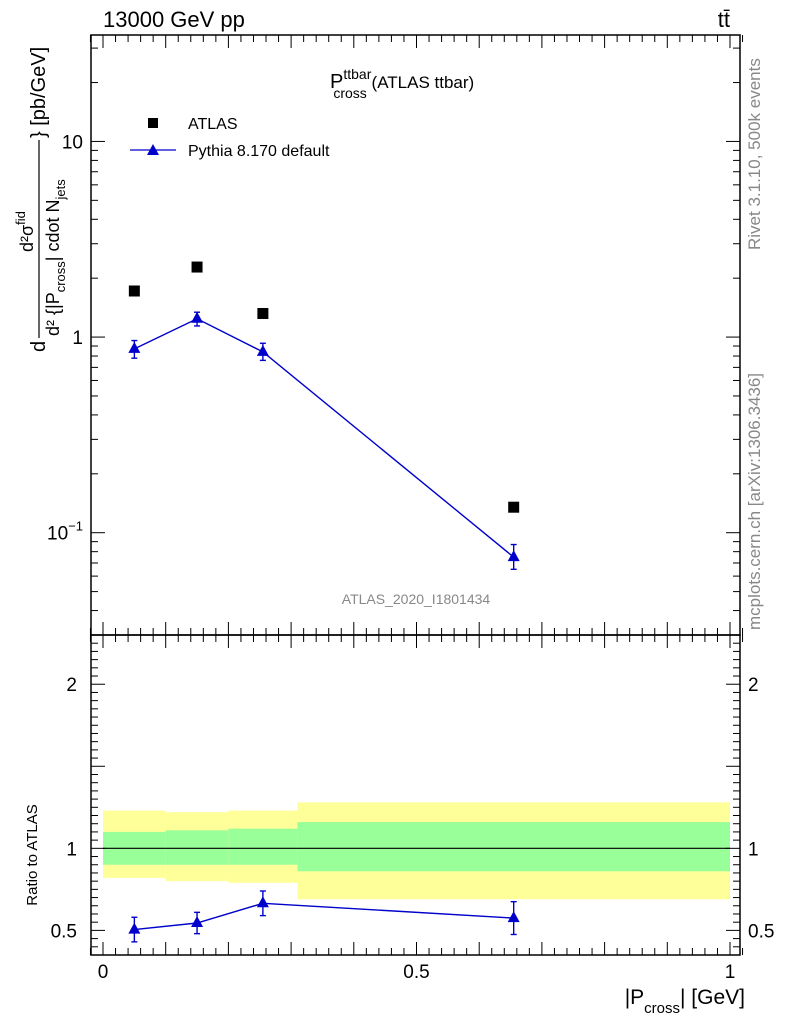 The image size is (786, 1024). What do you see at coordinates (336, 82) in the screenshot?
I see `plot-title-main: P` at bounding box center [336, 82].